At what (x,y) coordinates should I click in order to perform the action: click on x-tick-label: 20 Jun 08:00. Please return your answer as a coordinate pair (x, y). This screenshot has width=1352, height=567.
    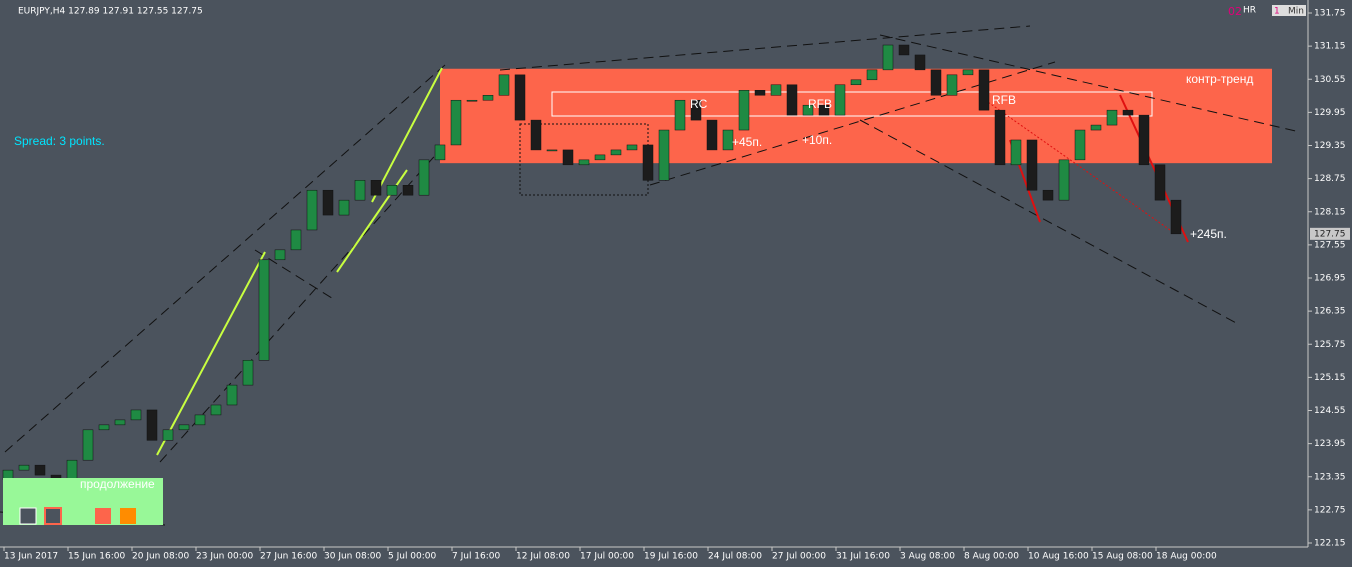
    Looking at the image, I should click on (160, 557).